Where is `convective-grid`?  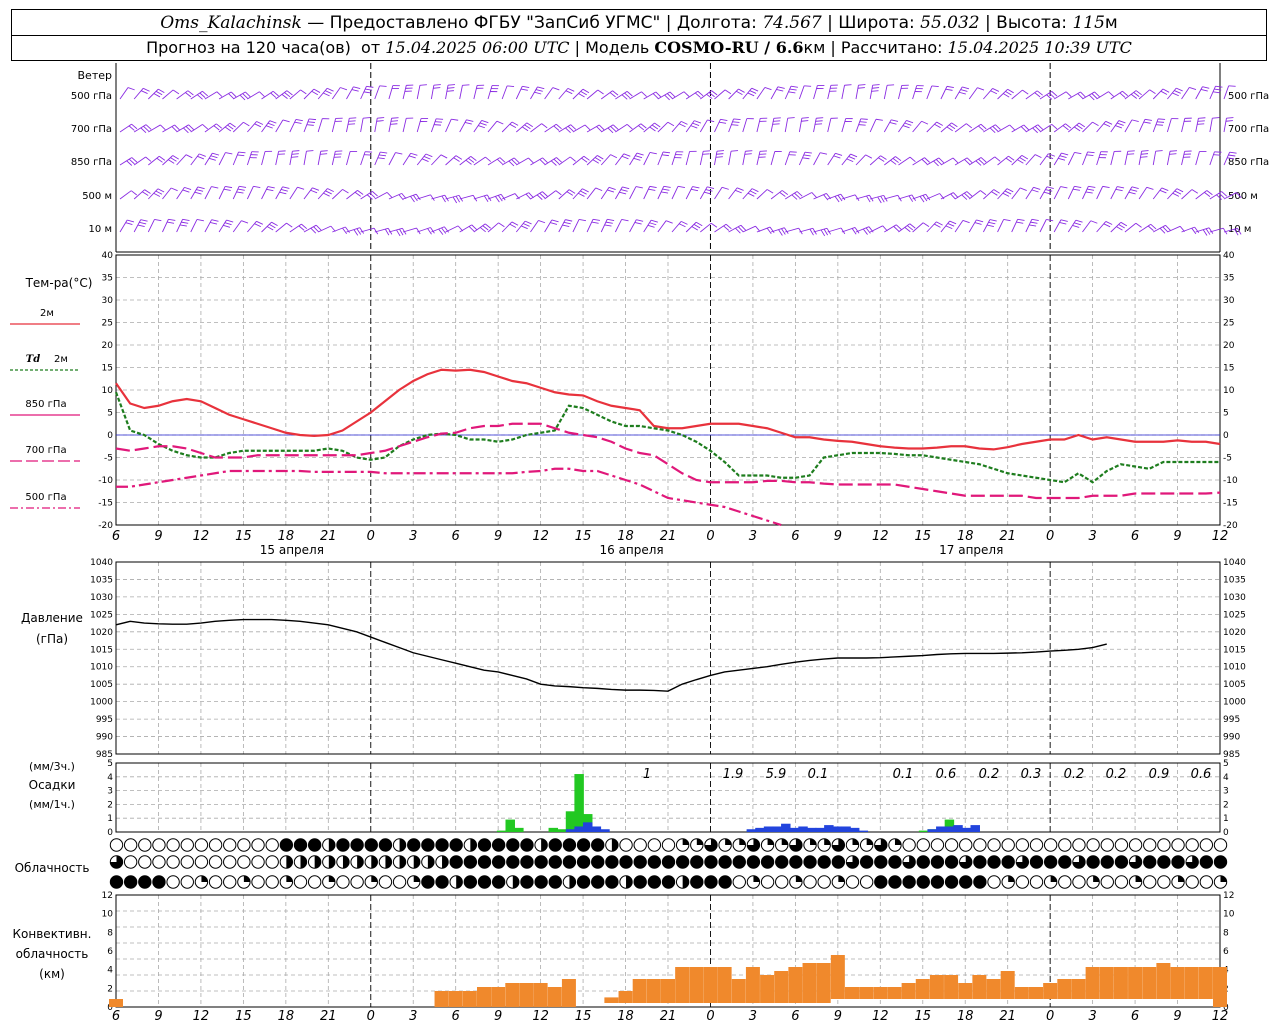 convective-grid is located at coordinates (668, 951).